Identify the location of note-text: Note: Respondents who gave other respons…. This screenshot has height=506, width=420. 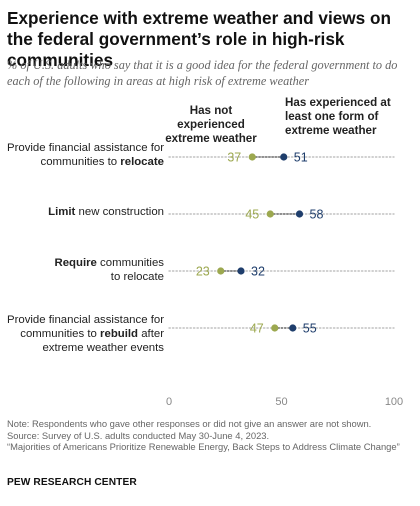
(189, 423).